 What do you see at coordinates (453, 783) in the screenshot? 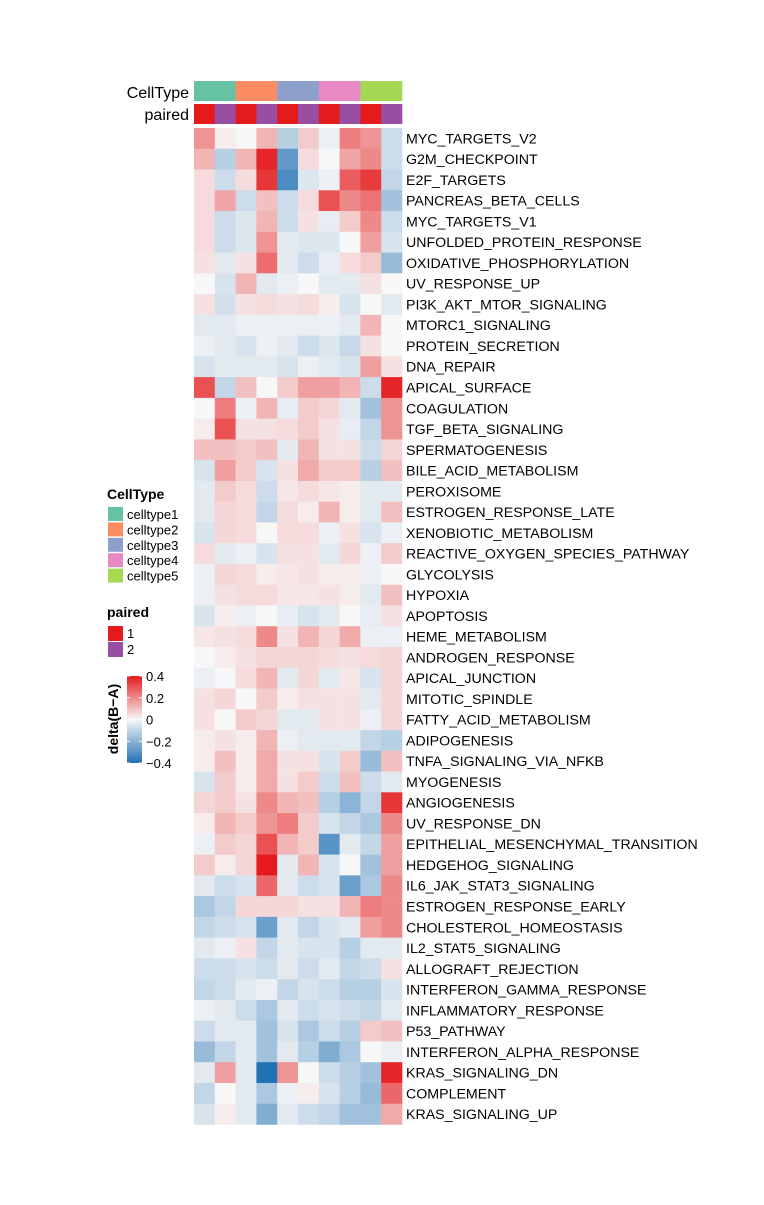
I see `row-label: MYOGENESIS` at bounding box center [453, 783].